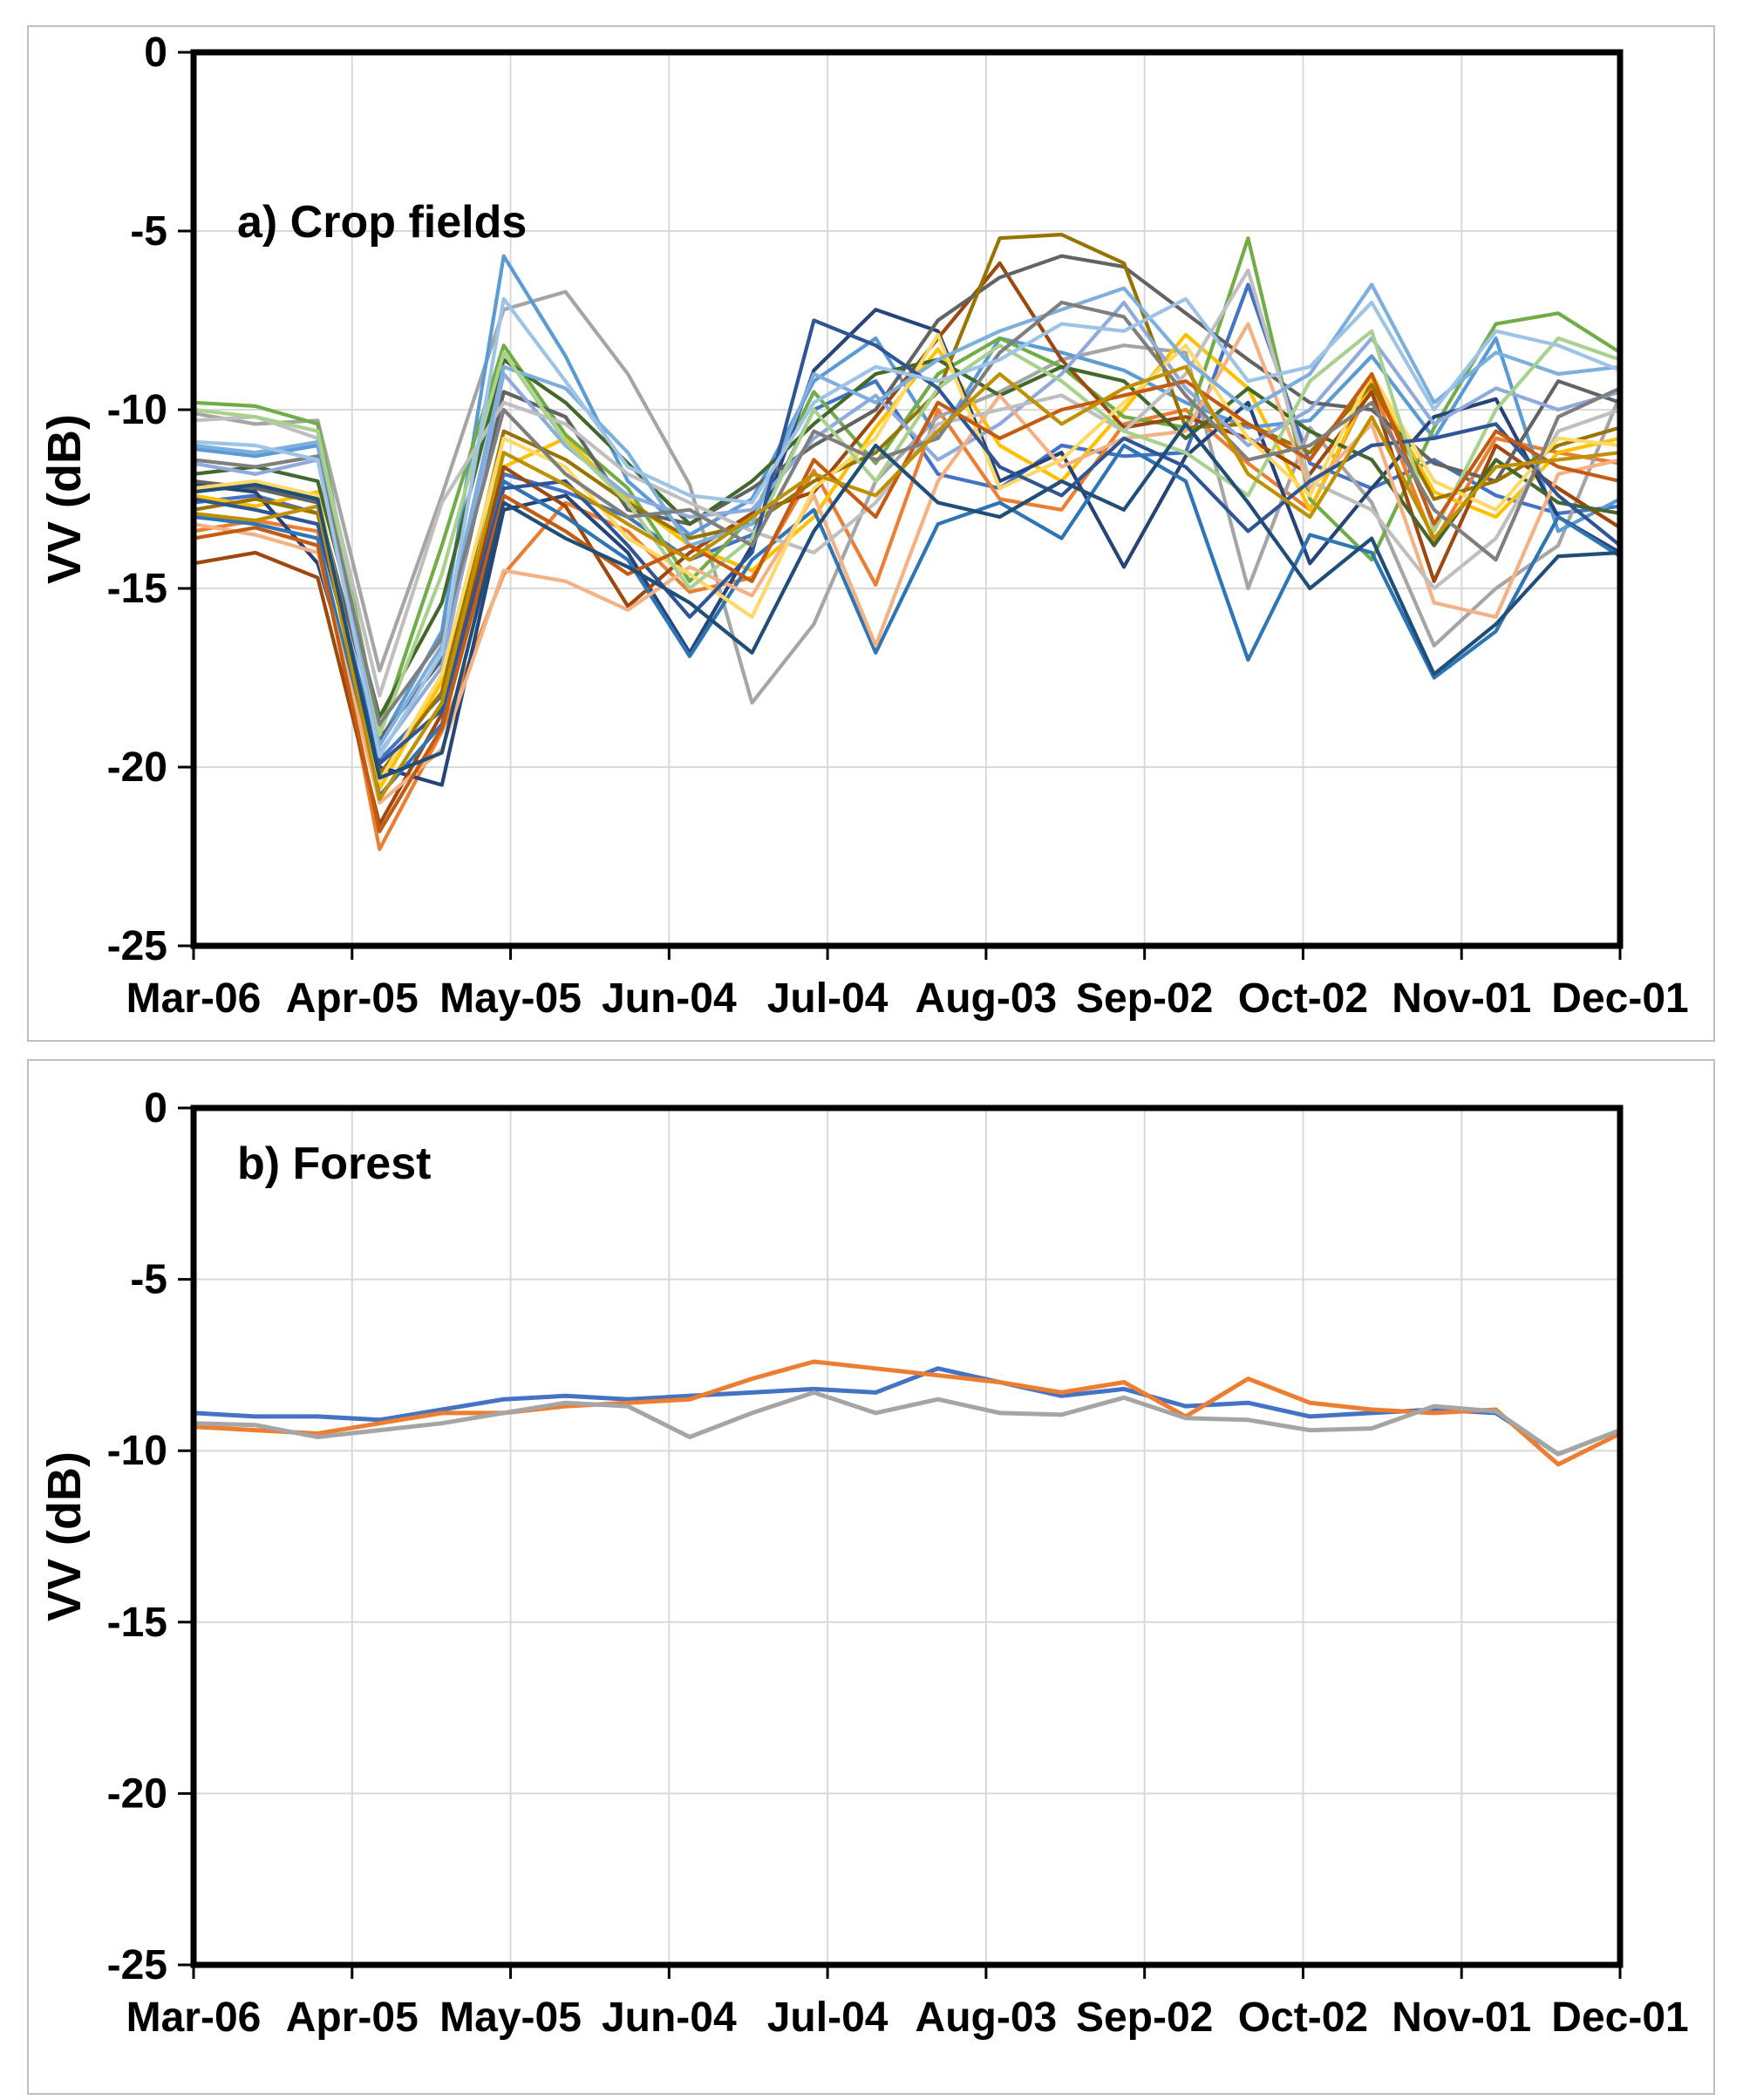  I want to click on panel-title: b) Forest, so click(334, 1164).